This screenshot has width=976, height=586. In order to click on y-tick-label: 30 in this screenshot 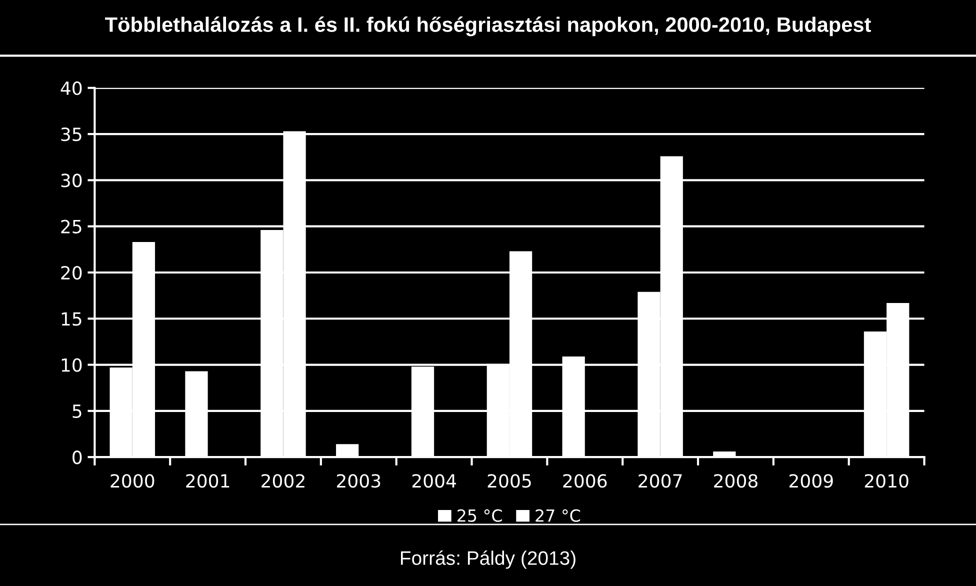, I will do `click(71, 181)`.